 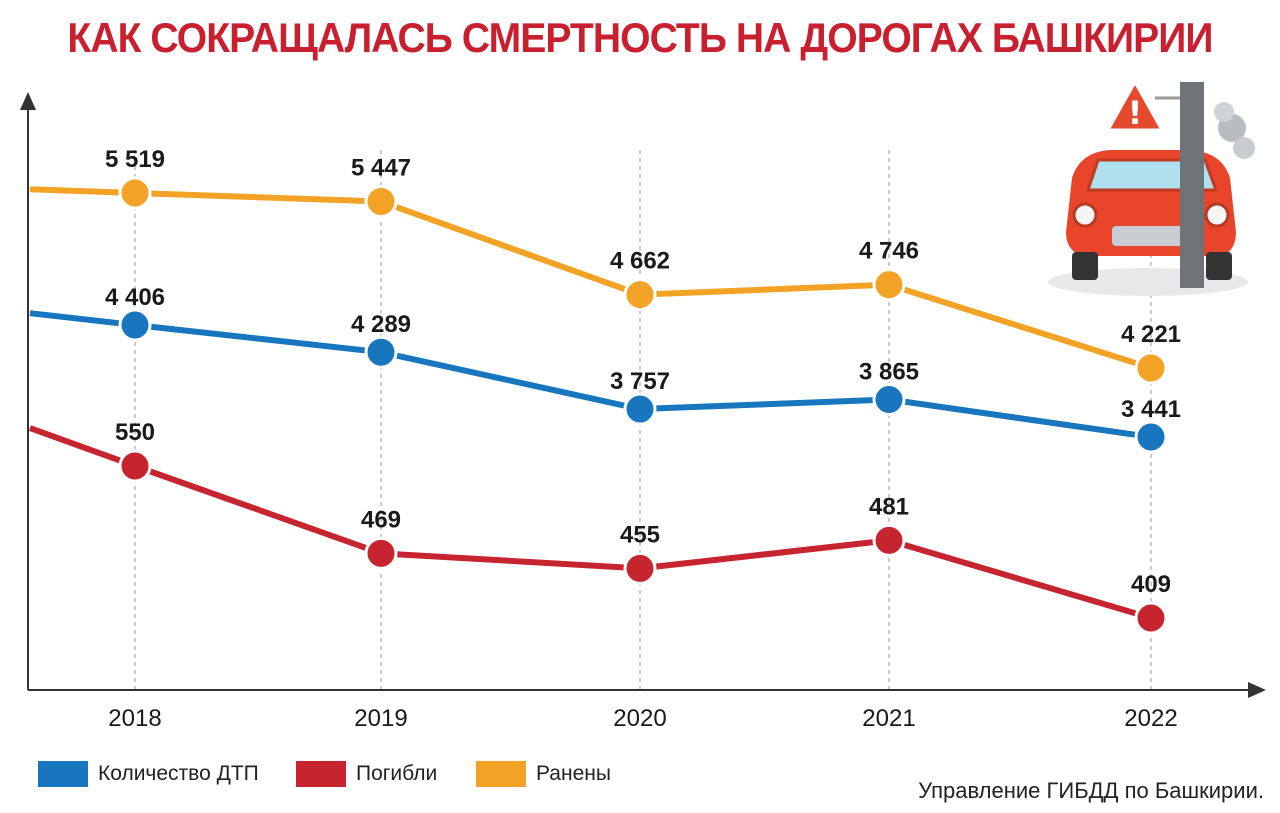 I want to click on label-injured-2018: 5 519, so click(x=135, y=159).